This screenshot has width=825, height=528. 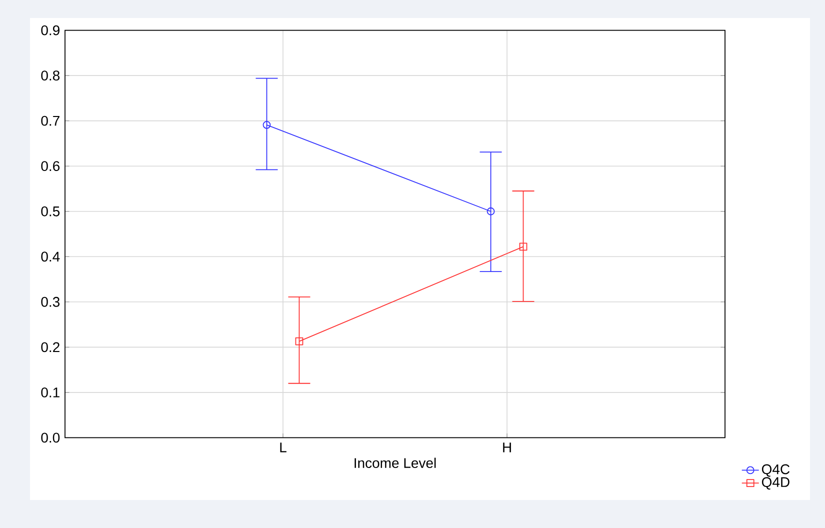 I want to click on x-tick-label: L, so click(x=283, y=447).